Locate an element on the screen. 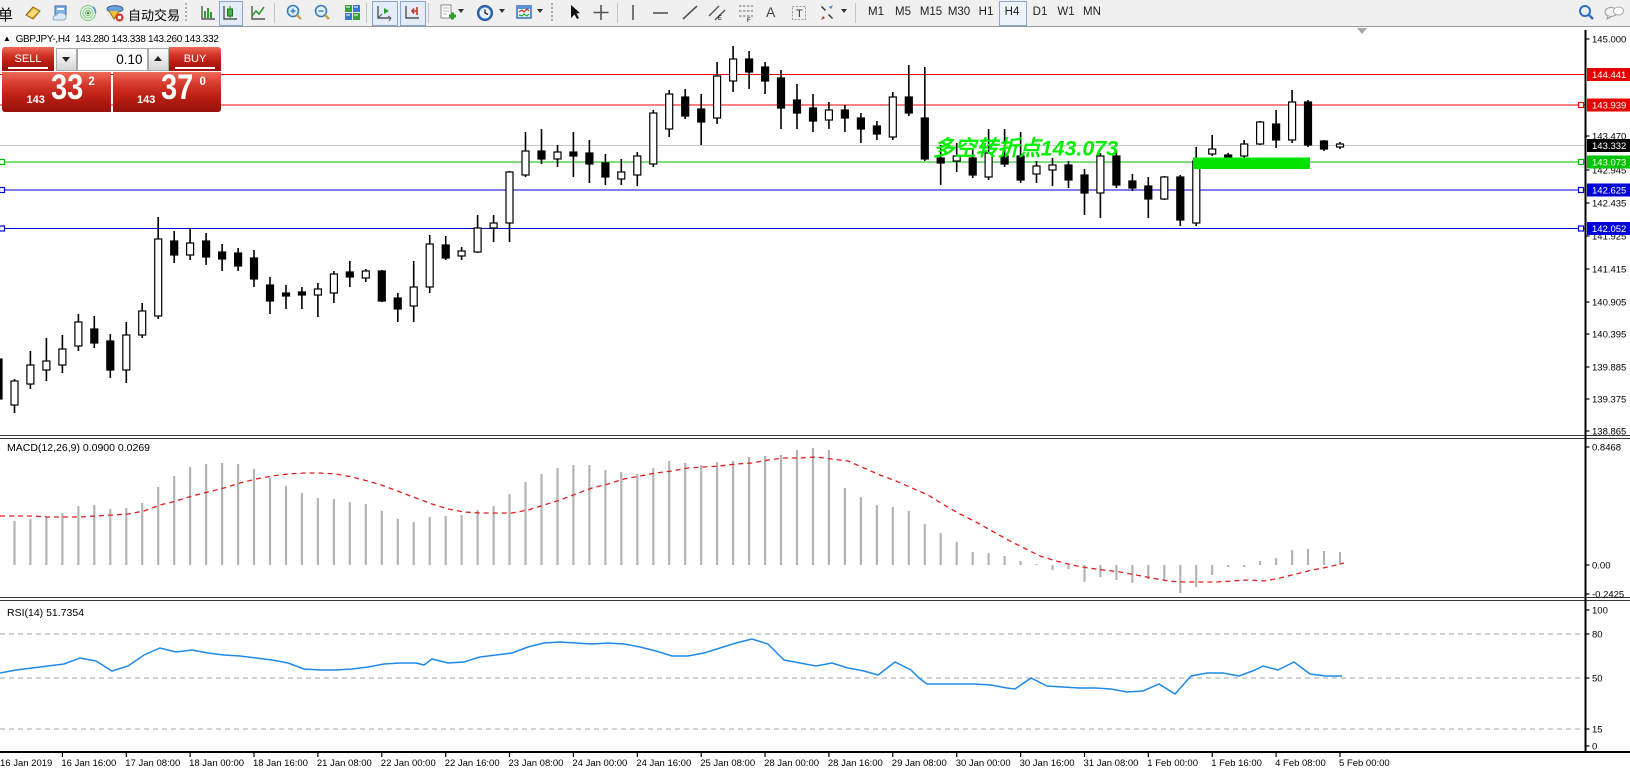 The width and height of the screenshot is (1630, 774). svg-text: 140.395 is located at coordinates (1609, 335).